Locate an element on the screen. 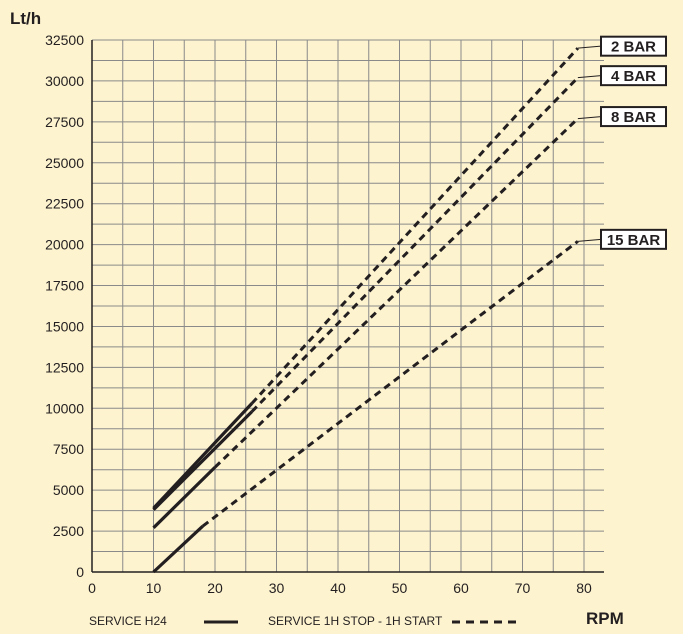  series-line-solid-8-bar is located at coordinates (184, 497).